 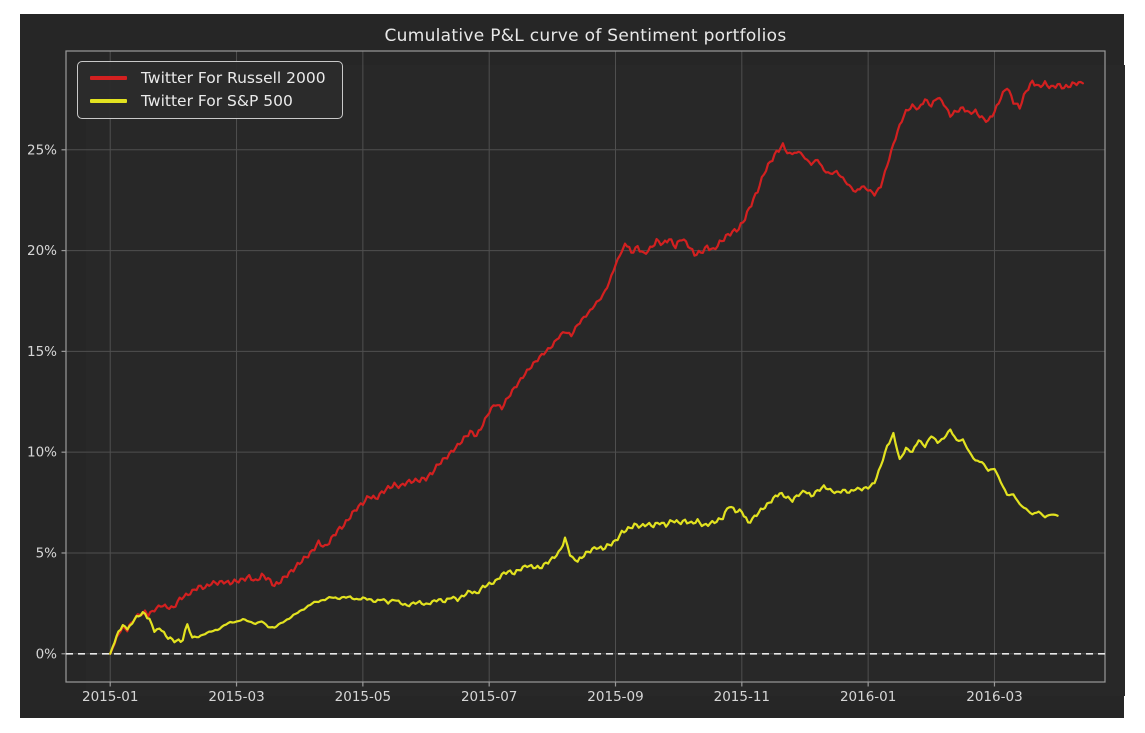 What do you see at coordinates (363, 697) in the screenshot?
I see `x-tick-label: 2015-05` at bounding box center [363, 697].